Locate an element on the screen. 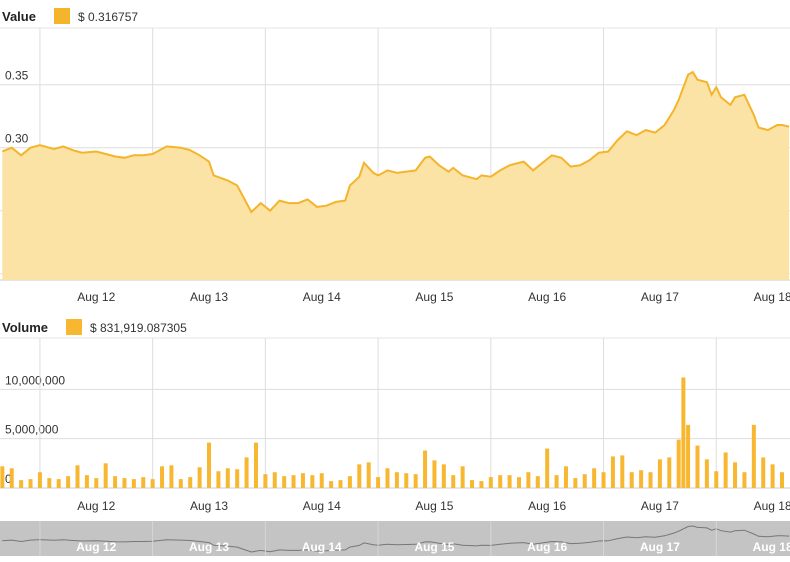 The height and width of the screenshot is (562, 790). panel-title: Volume is located at coordinates (25, 327).